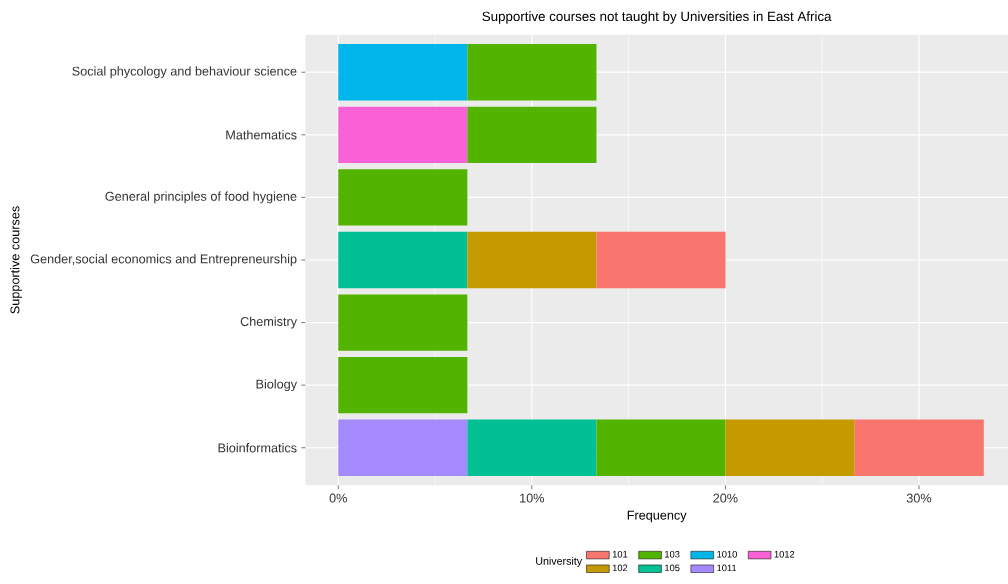  What do you see at coordinates (672, 554) in the screenshot?
I see `legend-label: 103` at bounding box center [672, 554].